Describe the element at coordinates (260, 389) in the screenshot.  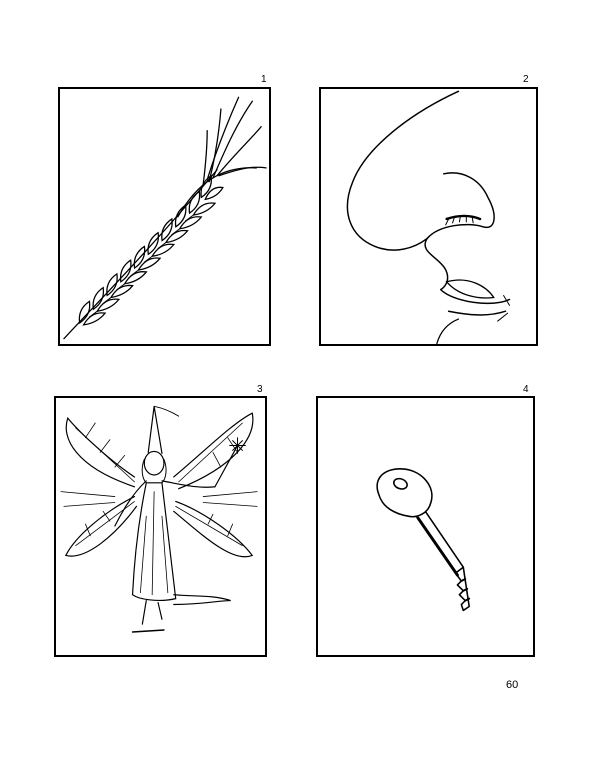
I see `panel-3-number: 3` at that location.